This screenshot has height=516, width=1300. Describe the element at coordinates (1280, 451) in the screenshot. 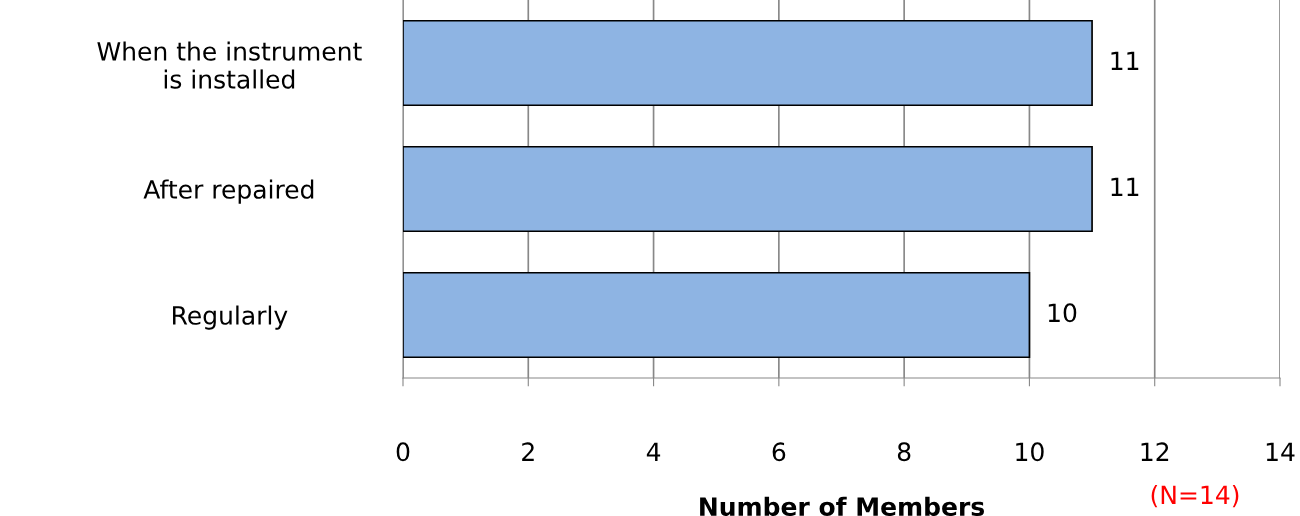

I see `x-tick-label: 14` at that location.